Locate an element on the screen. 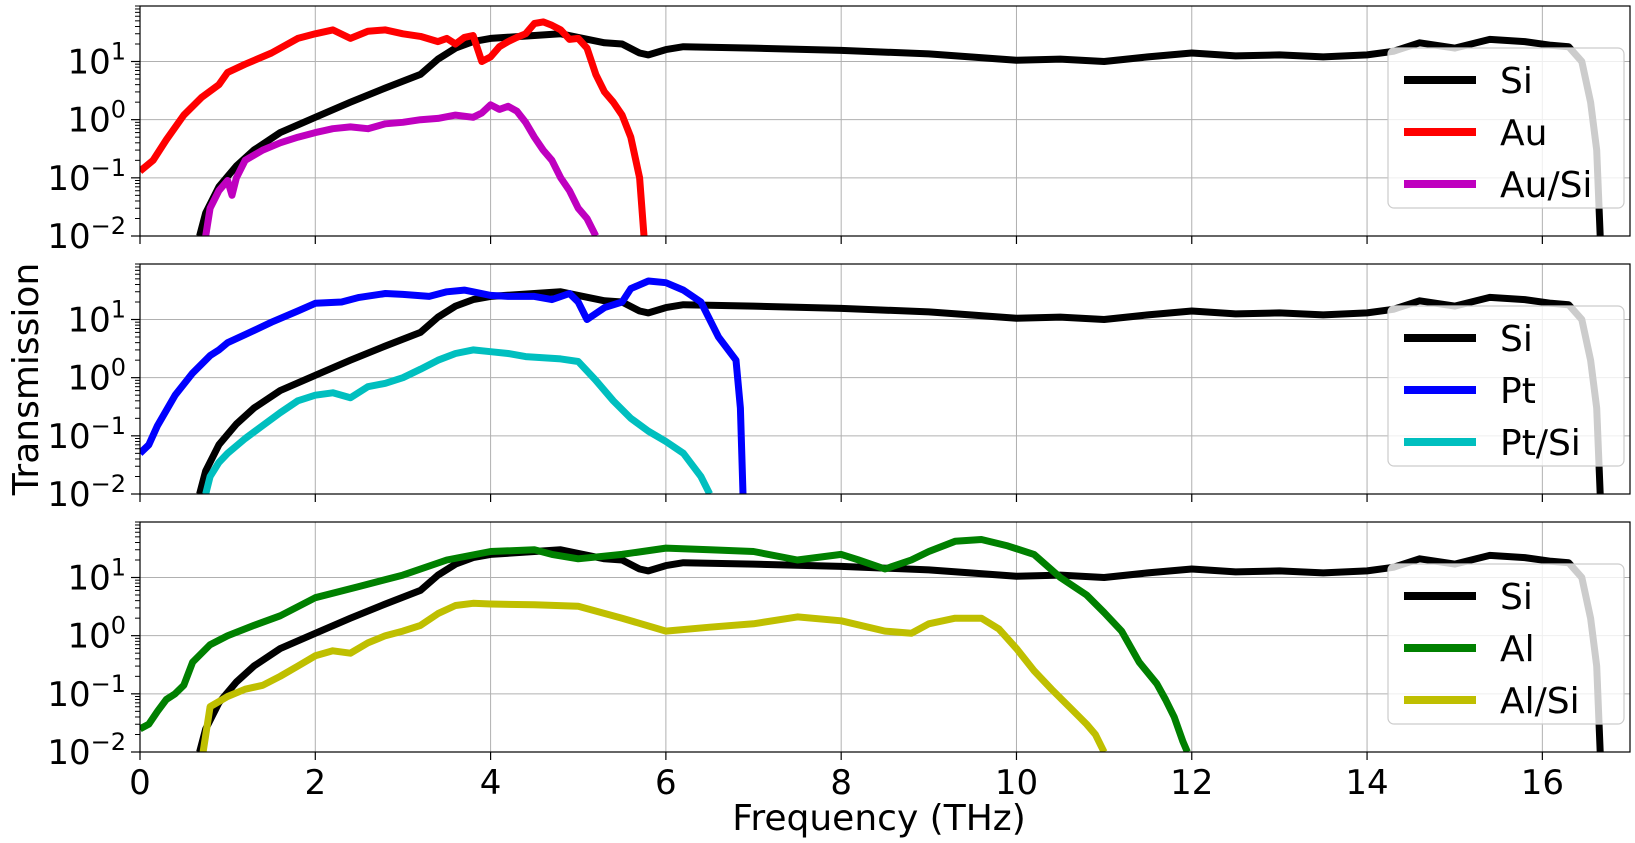  x-tick-label: 14 is located at coordinates (1366, 783).